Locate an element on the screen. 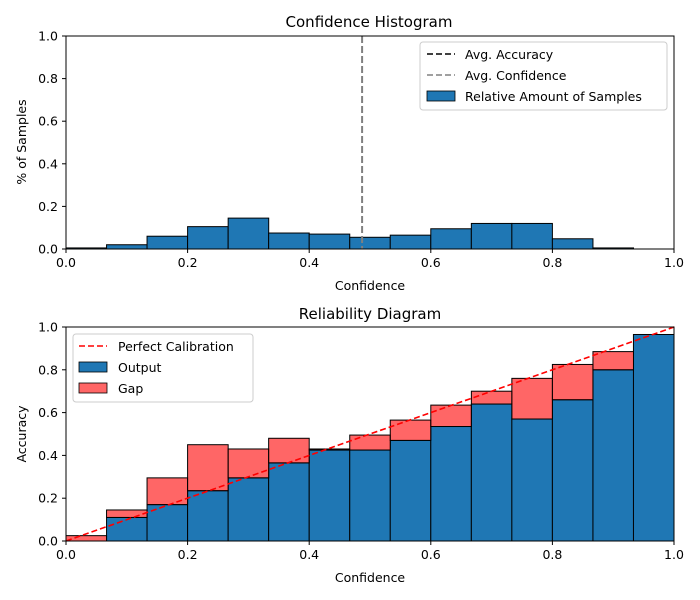 This screenshot has width=700, height=600. legend-gap-label: Gap is located at coordinates (130, 388).